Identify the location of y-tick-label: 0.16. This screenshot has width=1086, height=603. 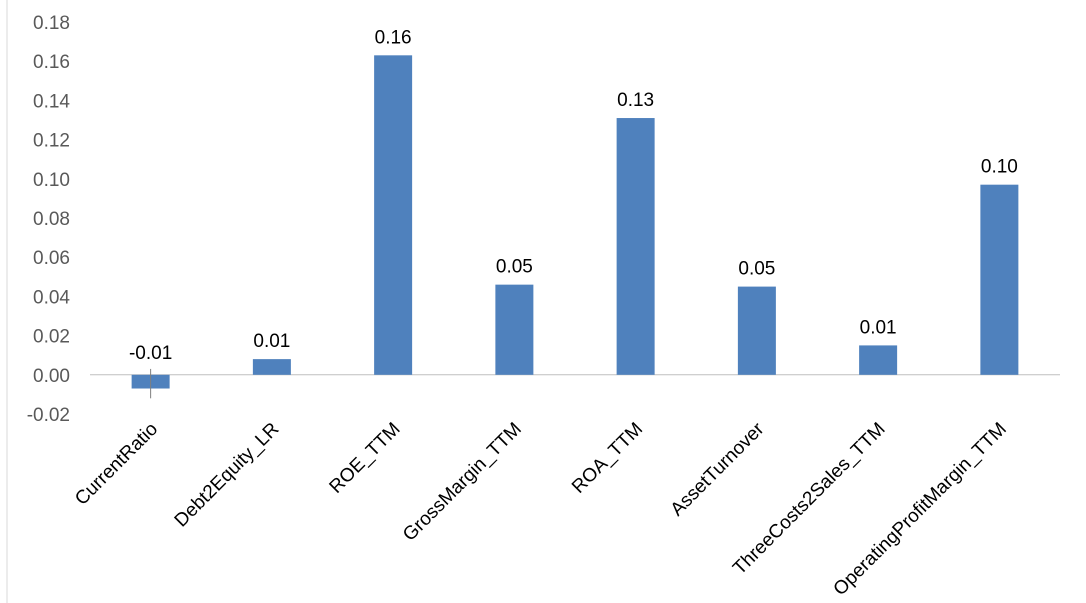
(51, 62).